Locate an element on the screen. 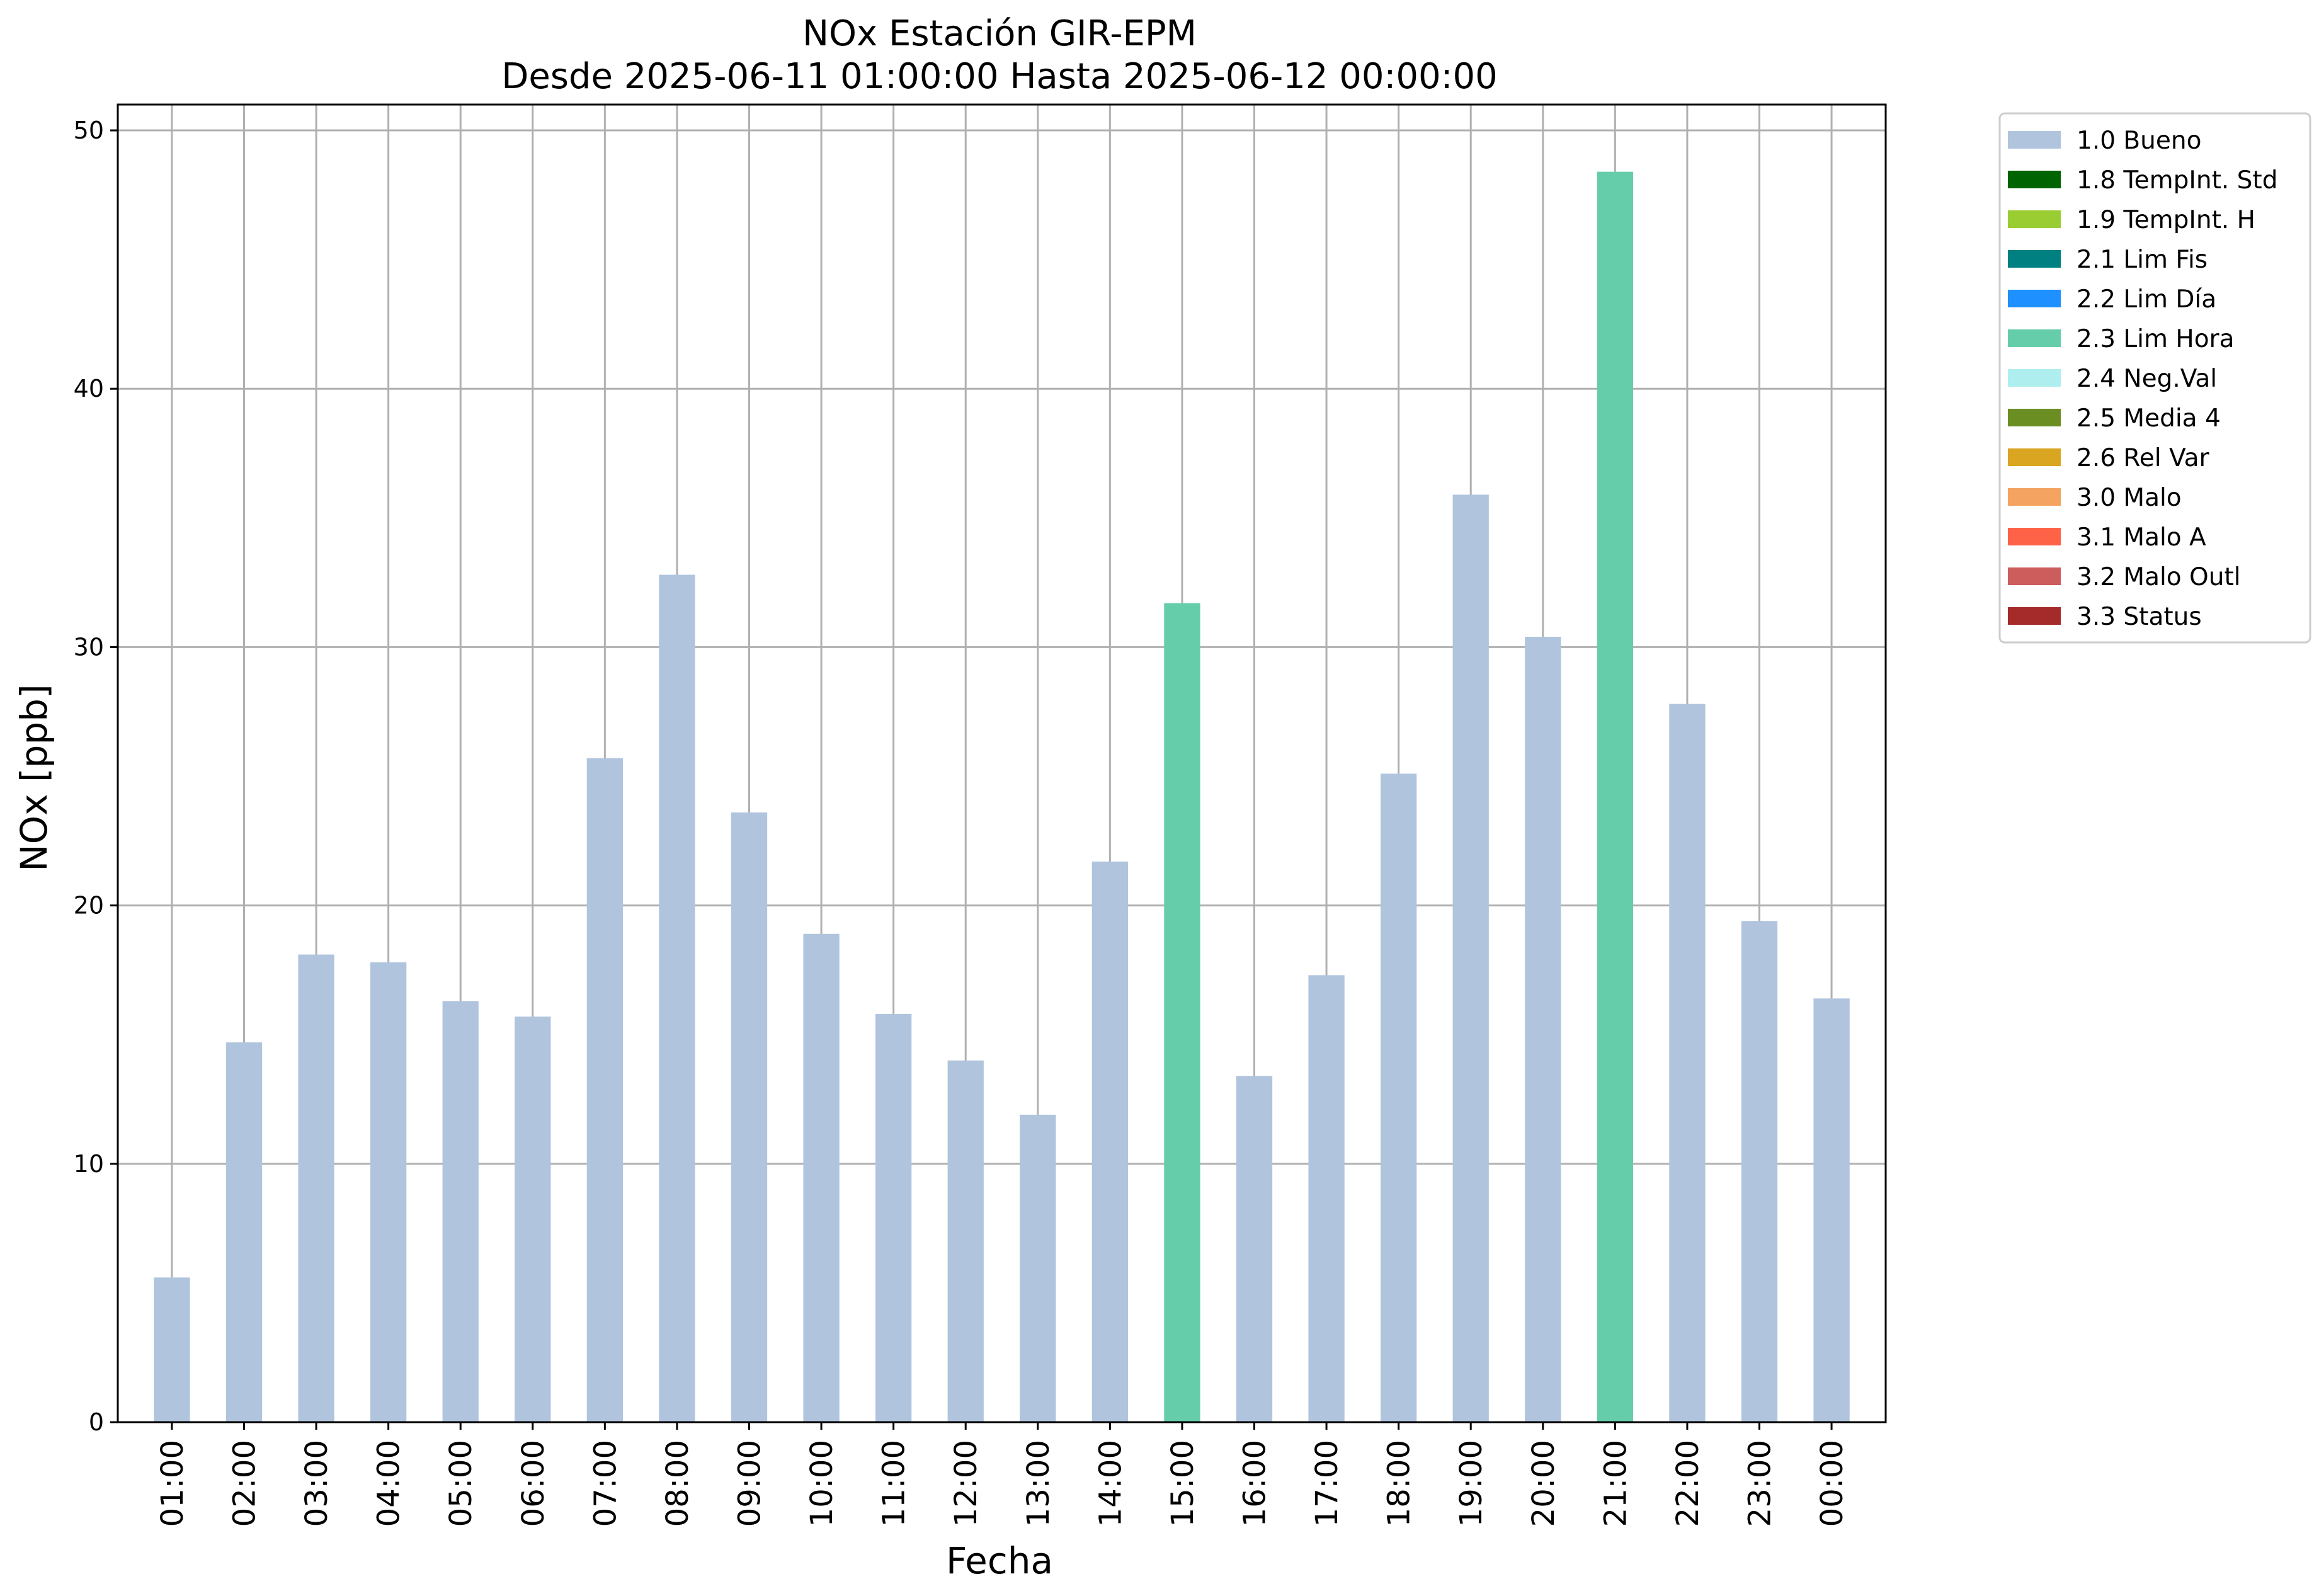 The width and height of the screenshot is (2319, 1596). bar-07:00 is located at coordinates (604, 1090).